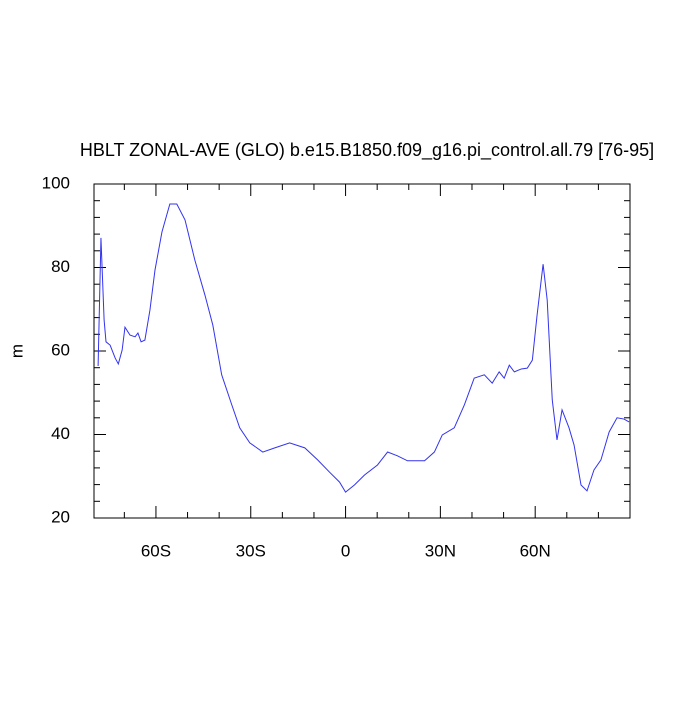 This screenshot has width=700, height=705. I want to click on y-tick-label: 80, so click(60, 266).